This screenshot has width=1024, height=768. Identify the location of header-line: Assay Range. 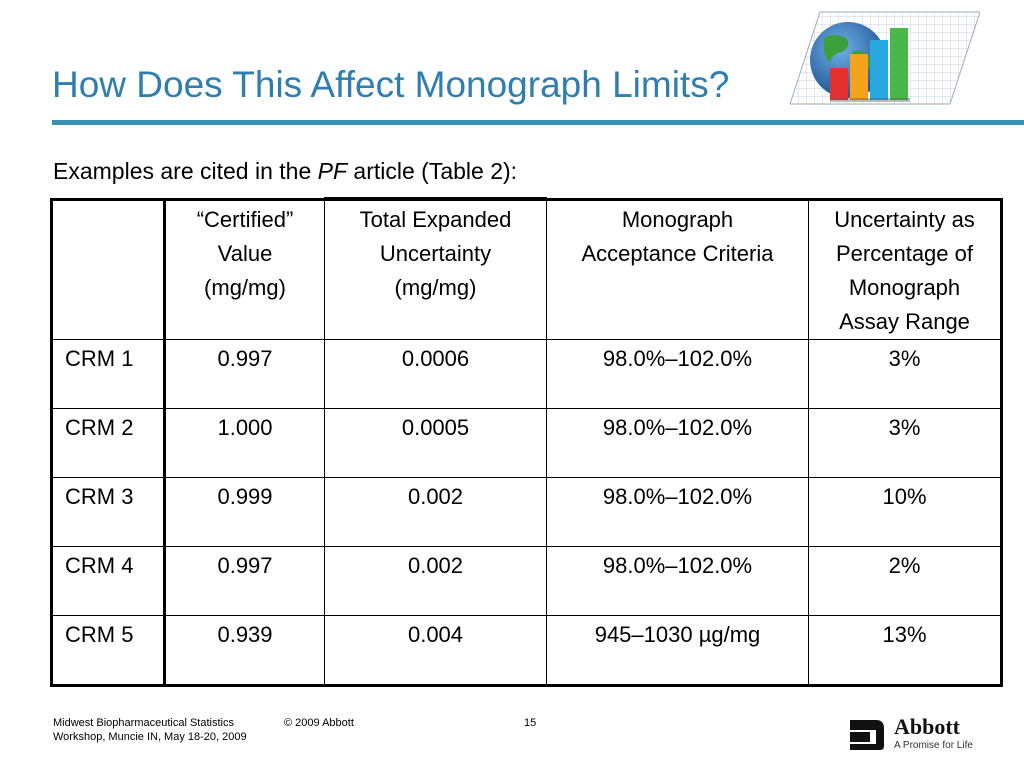
(904, 321).